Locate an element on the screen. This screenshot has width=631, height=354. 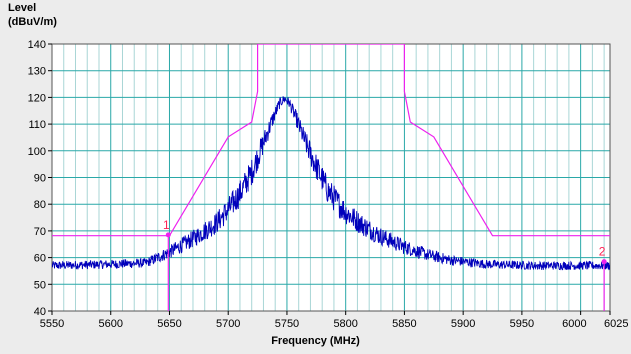
x-tick-label: 5650 is located at coordinates (169, 324).